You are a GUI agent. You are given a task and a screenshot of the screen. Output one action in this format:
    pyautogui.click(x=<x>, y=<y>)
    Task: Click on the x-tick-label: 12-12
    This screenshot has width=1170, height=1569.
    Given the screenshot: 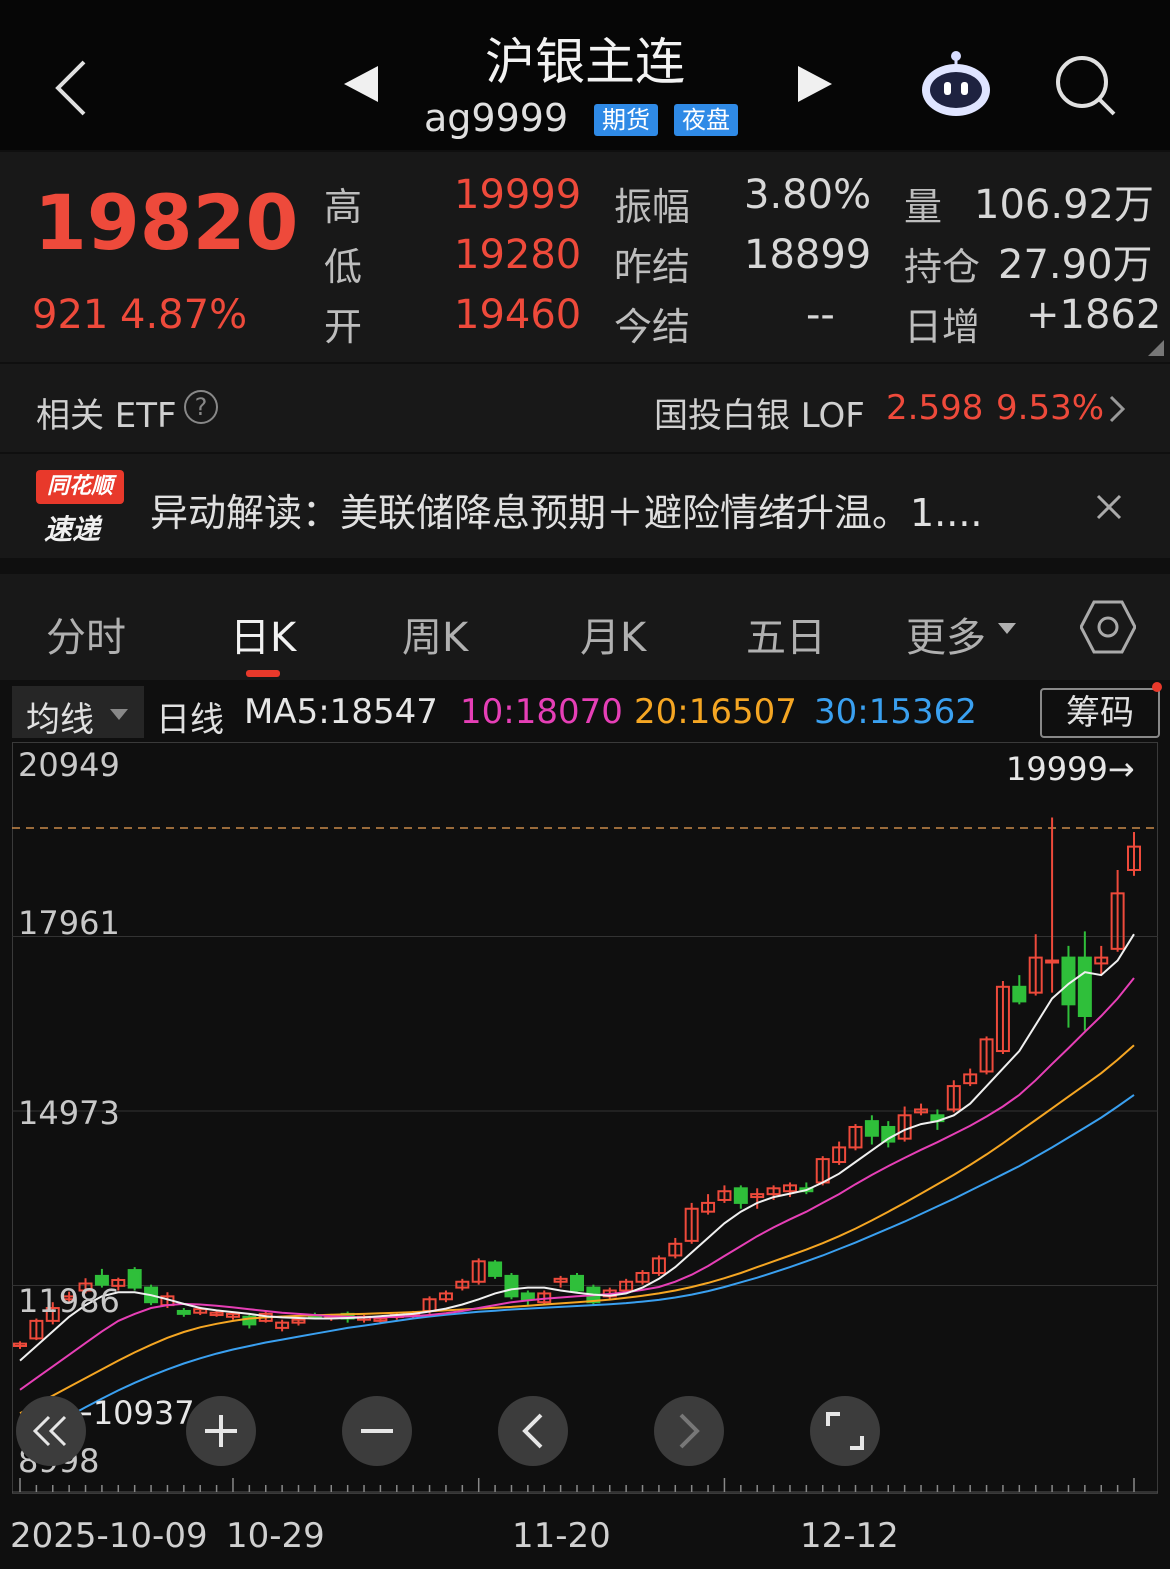 What is the action you would take?
    pyautogui.click(x=849, y=1536)
    